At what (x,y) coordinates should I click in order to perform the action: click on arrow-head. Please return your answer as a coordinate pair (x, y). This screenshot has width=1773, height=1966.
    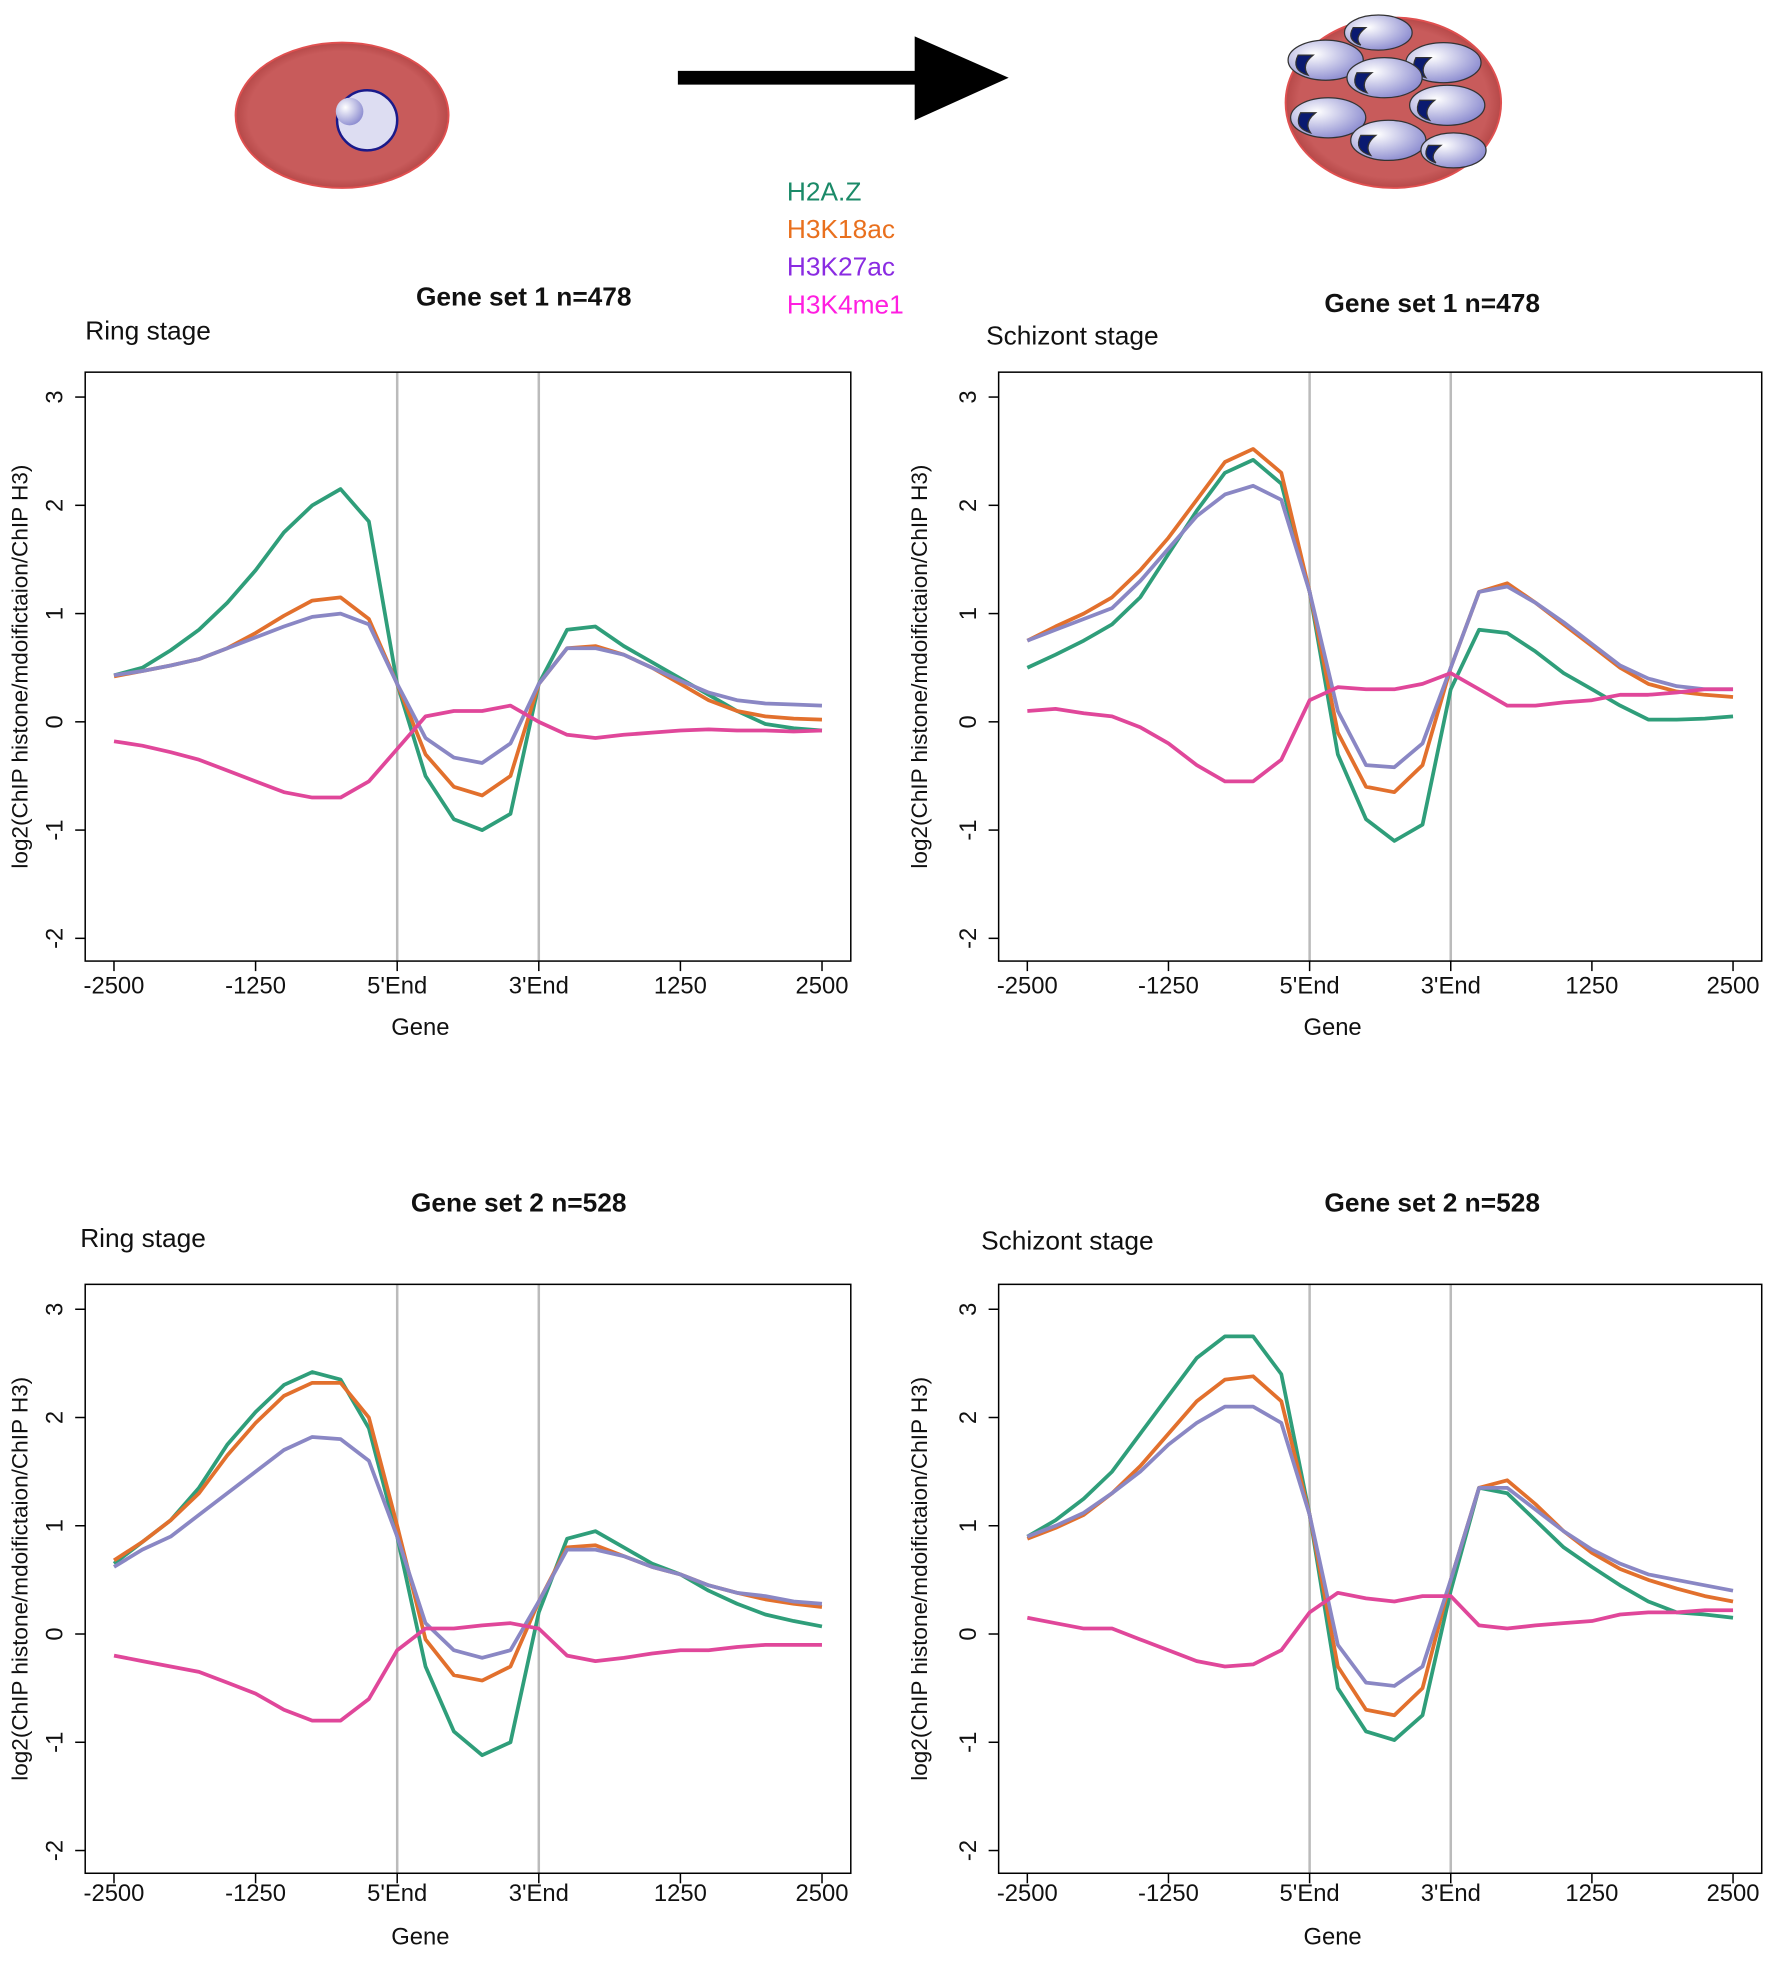
    Looking at the image, I should click on (961, 78).